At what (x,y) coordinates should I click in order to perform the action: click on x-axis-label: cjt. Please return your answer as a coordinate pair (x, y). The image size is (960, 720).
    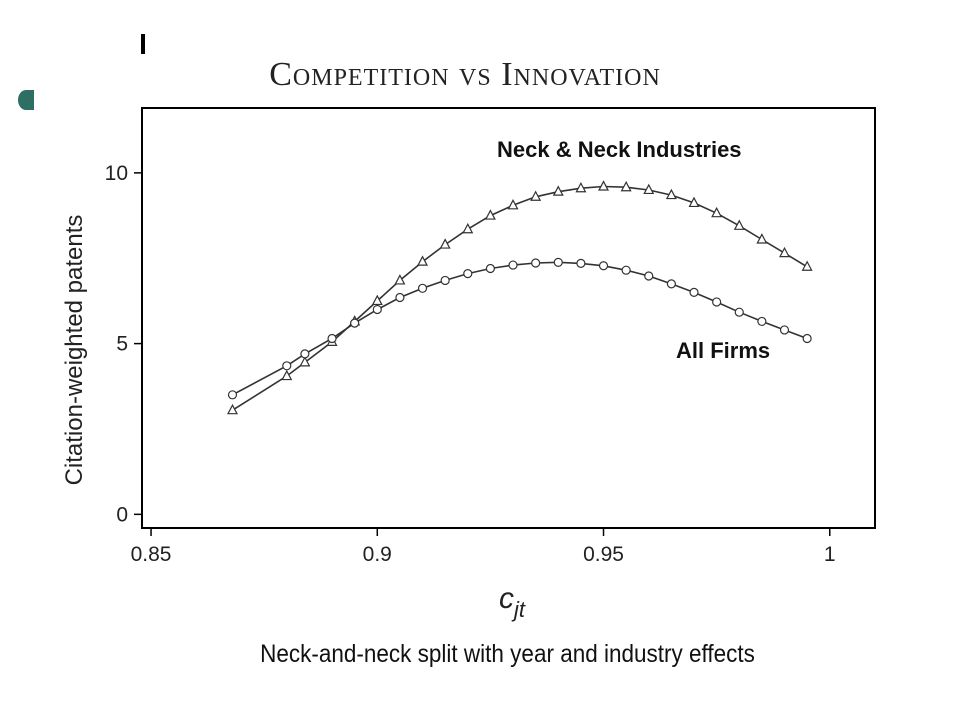
    Looking at the image, I should click on (512, 602).